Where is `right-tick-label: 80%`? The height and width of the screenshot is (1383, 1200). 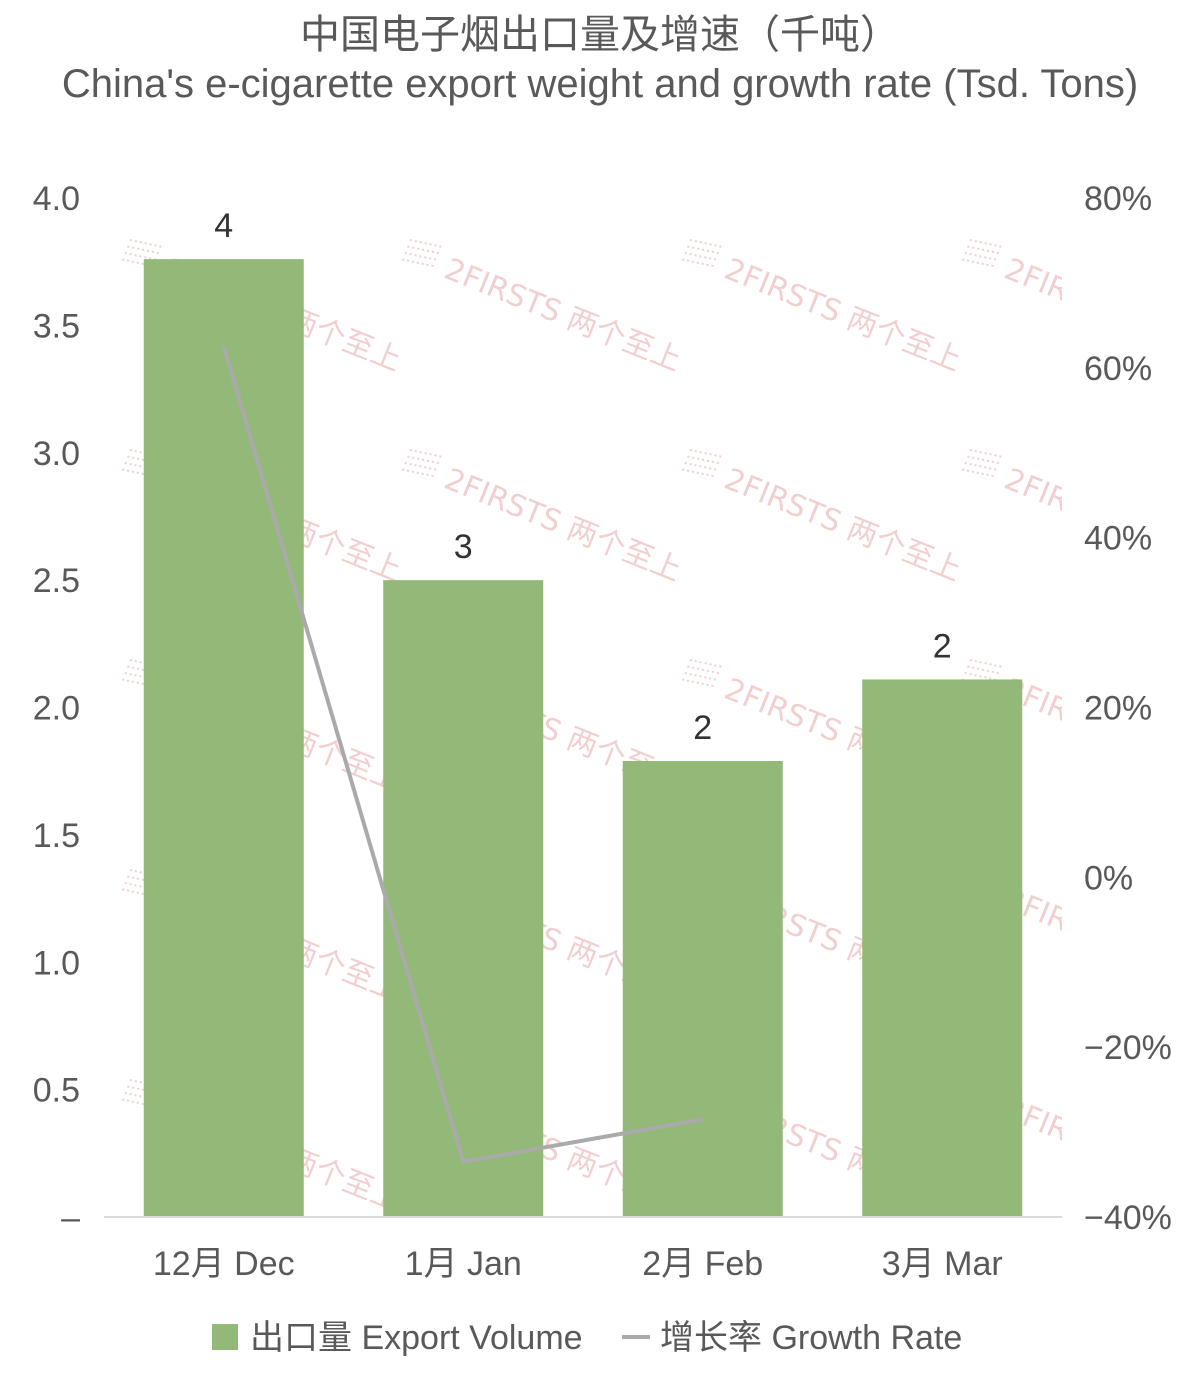
right-tick-label: 80% is located at coordinates (1118, 199).